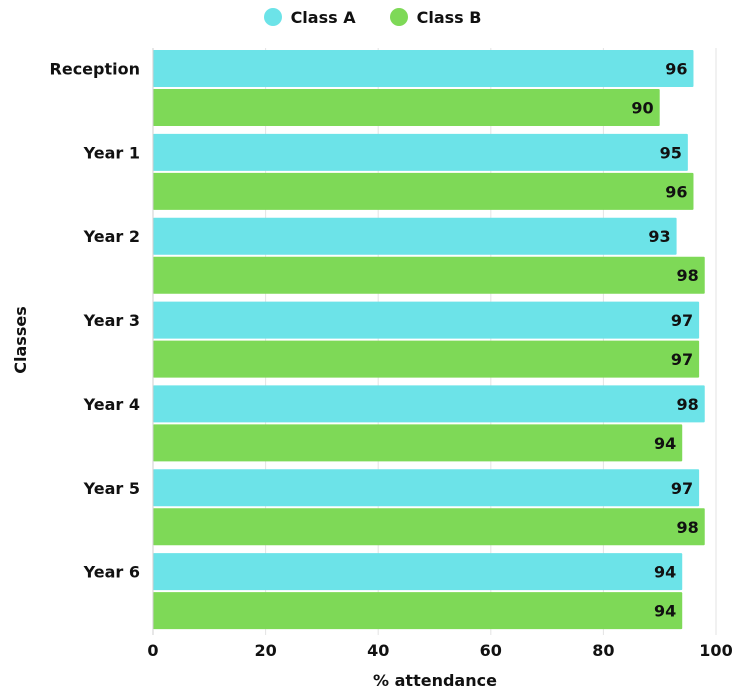 The width and height of the screenshot is (745, 691). I want to click on x-axis-title: % attendance, so click(435, 680).